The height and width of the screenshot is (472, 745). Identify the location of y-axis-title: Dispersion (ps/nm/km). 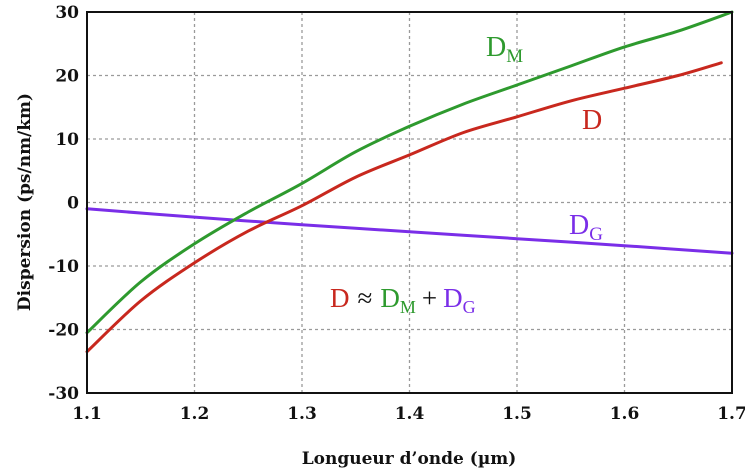
(25, 202).